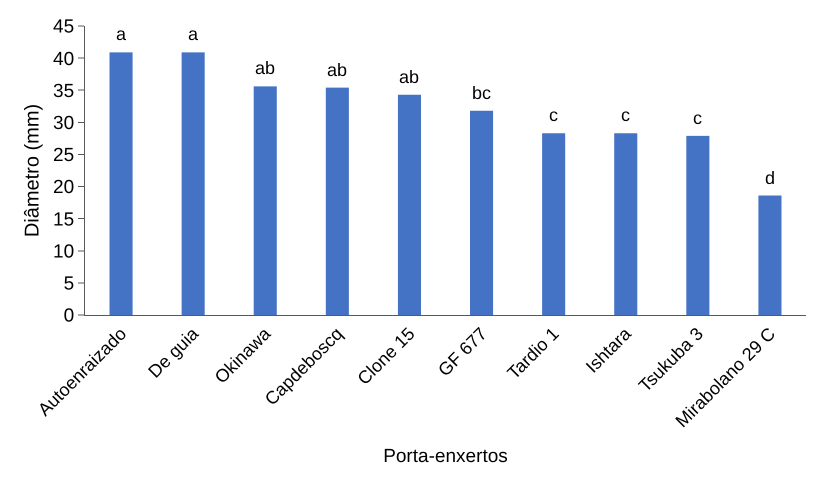 Image resolution: width=816 pixels, height=489 pixels. What do you see at coordinates (63, 251) in the screenshot?
I see `y-tick-label: 10` at bounding box center [63, 251].